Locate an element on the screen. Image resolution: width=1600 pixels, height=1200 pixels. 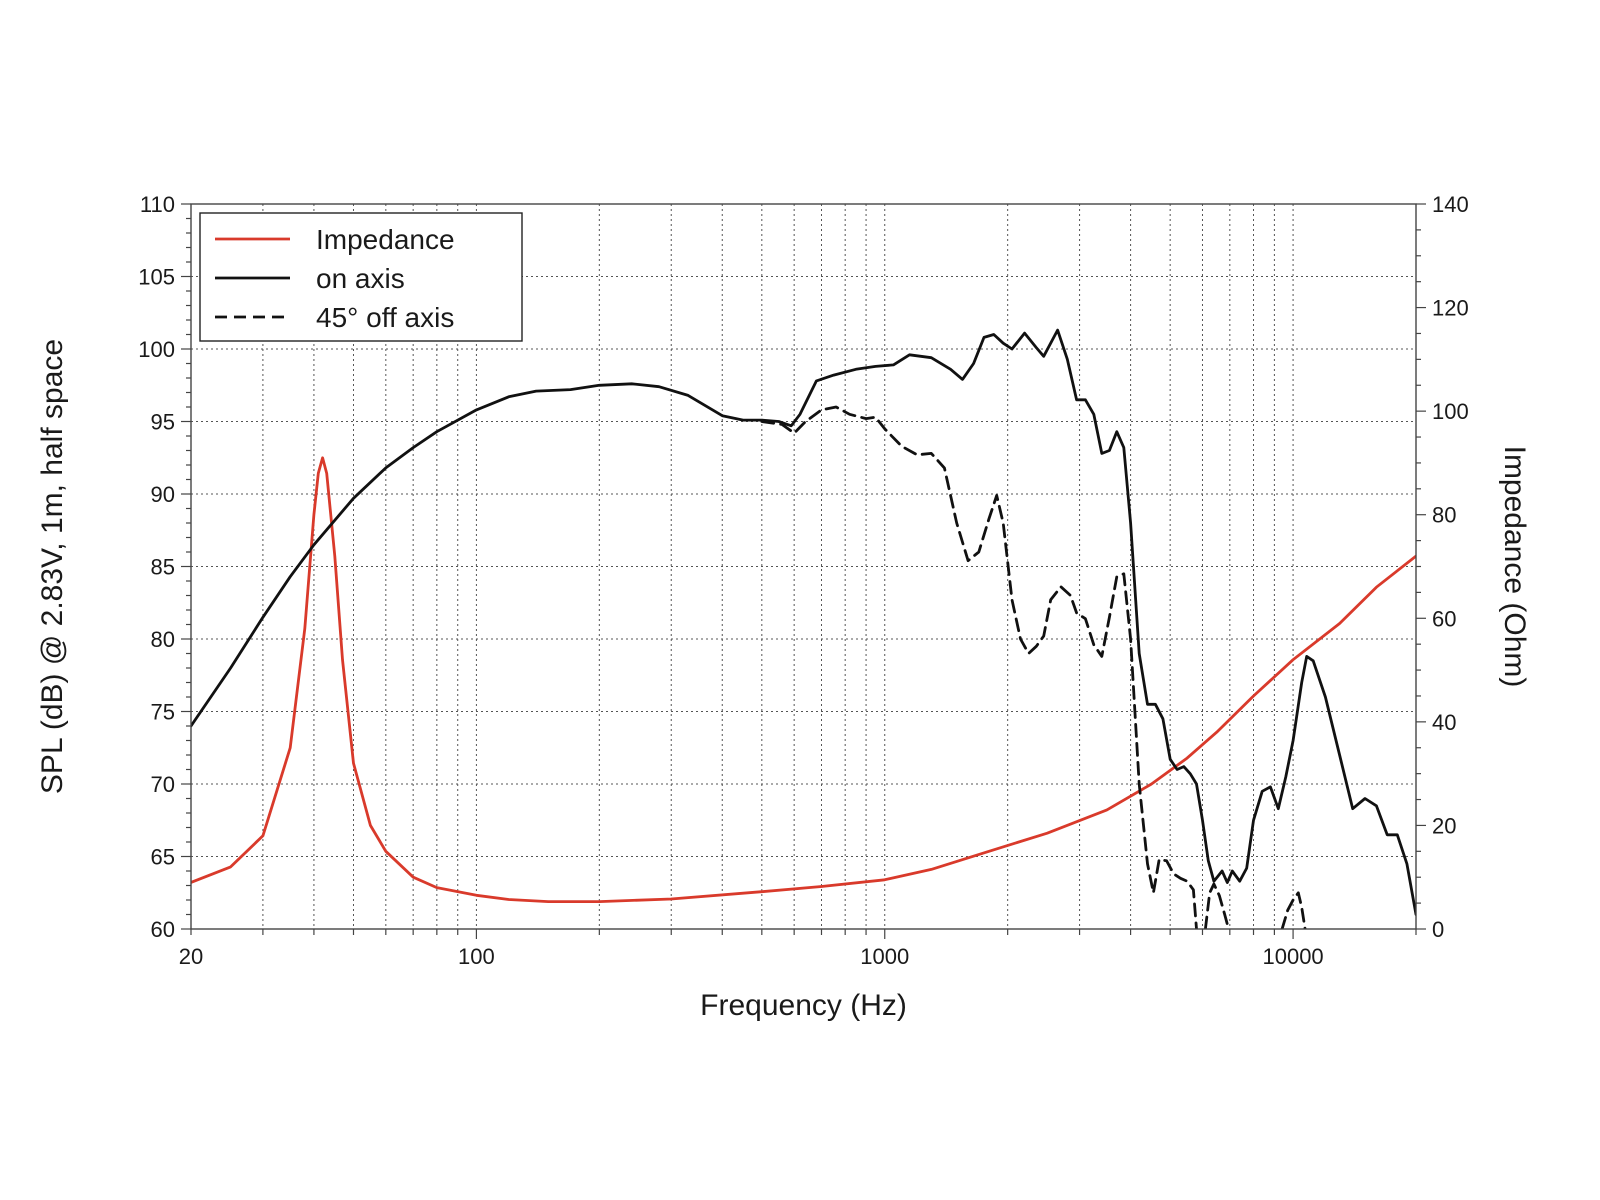
y-tick-label: 100 is located at coordinates (156, 349).